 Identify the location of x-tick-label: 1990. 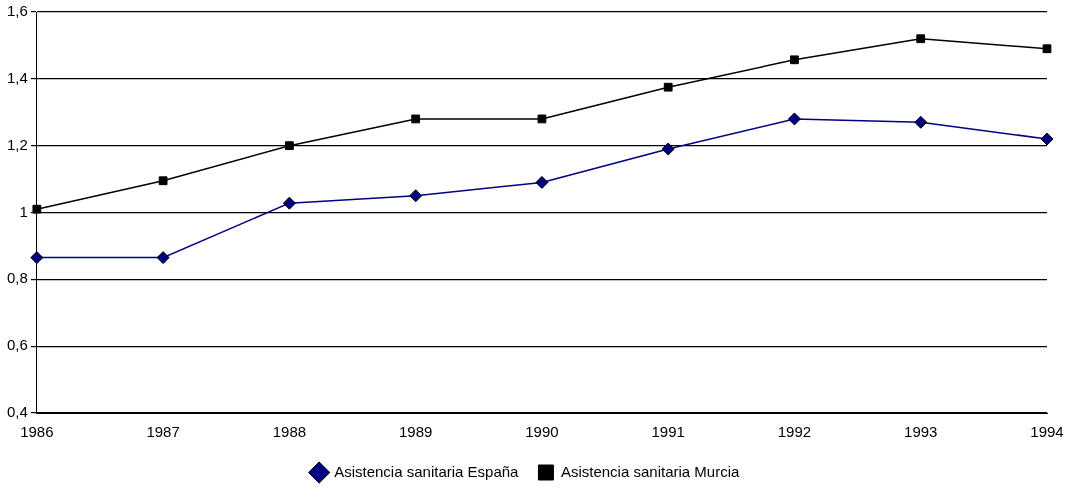
(542, 432).